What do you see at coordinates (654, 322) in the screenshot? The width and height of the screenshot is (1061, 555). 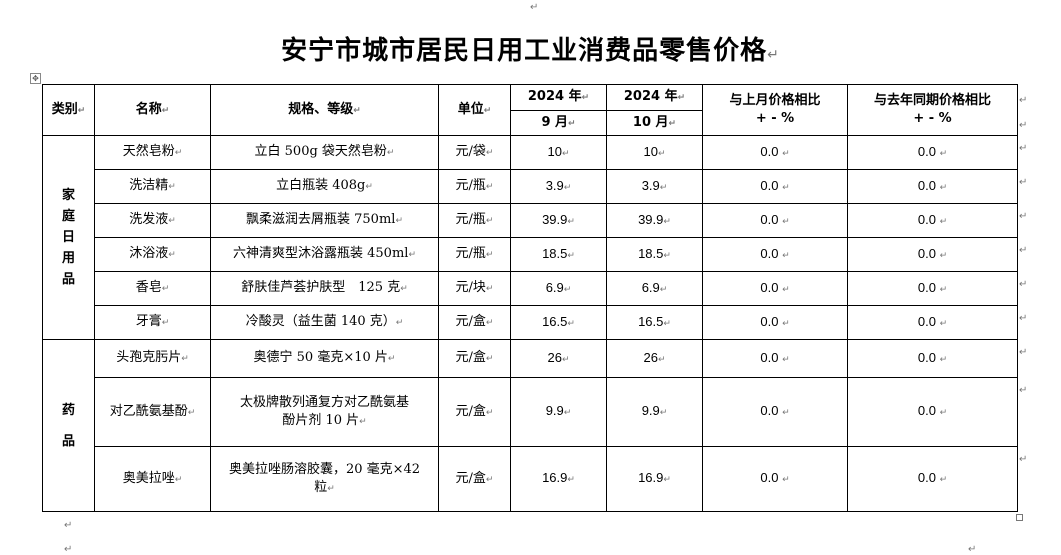 I see `price-oct: 16.5↵` at bounding box center [654, 322].